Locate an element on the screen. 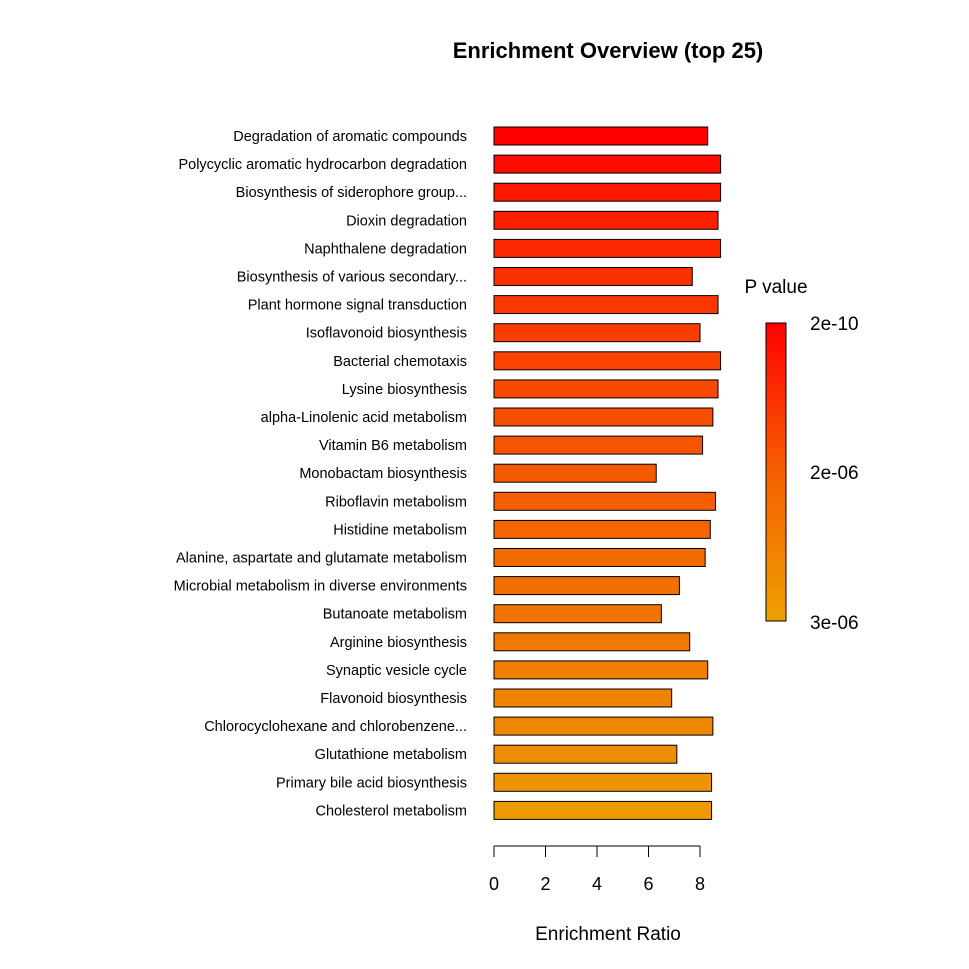  legend-tick-label: 2e-06 is located at coordinates (834, 473).